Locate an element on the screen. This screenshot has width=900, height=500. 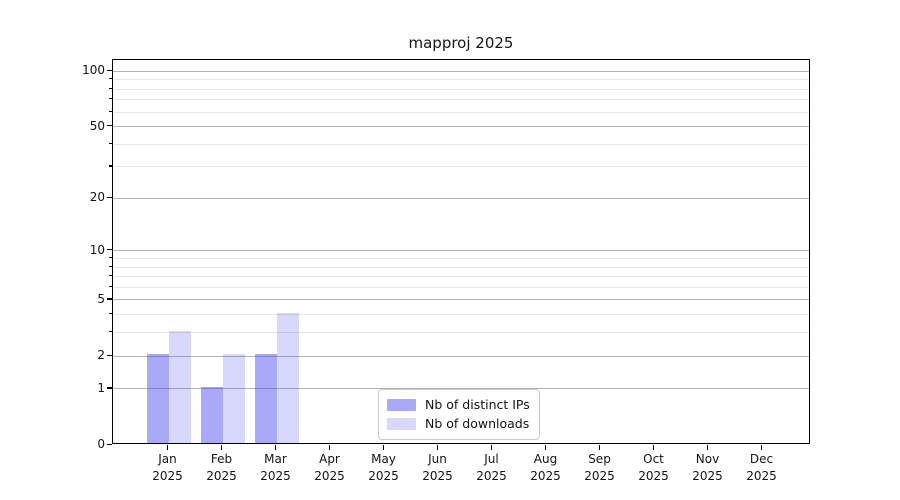
x-axis-tick-label: Dec 2025 is located at coordinates (762, 468).